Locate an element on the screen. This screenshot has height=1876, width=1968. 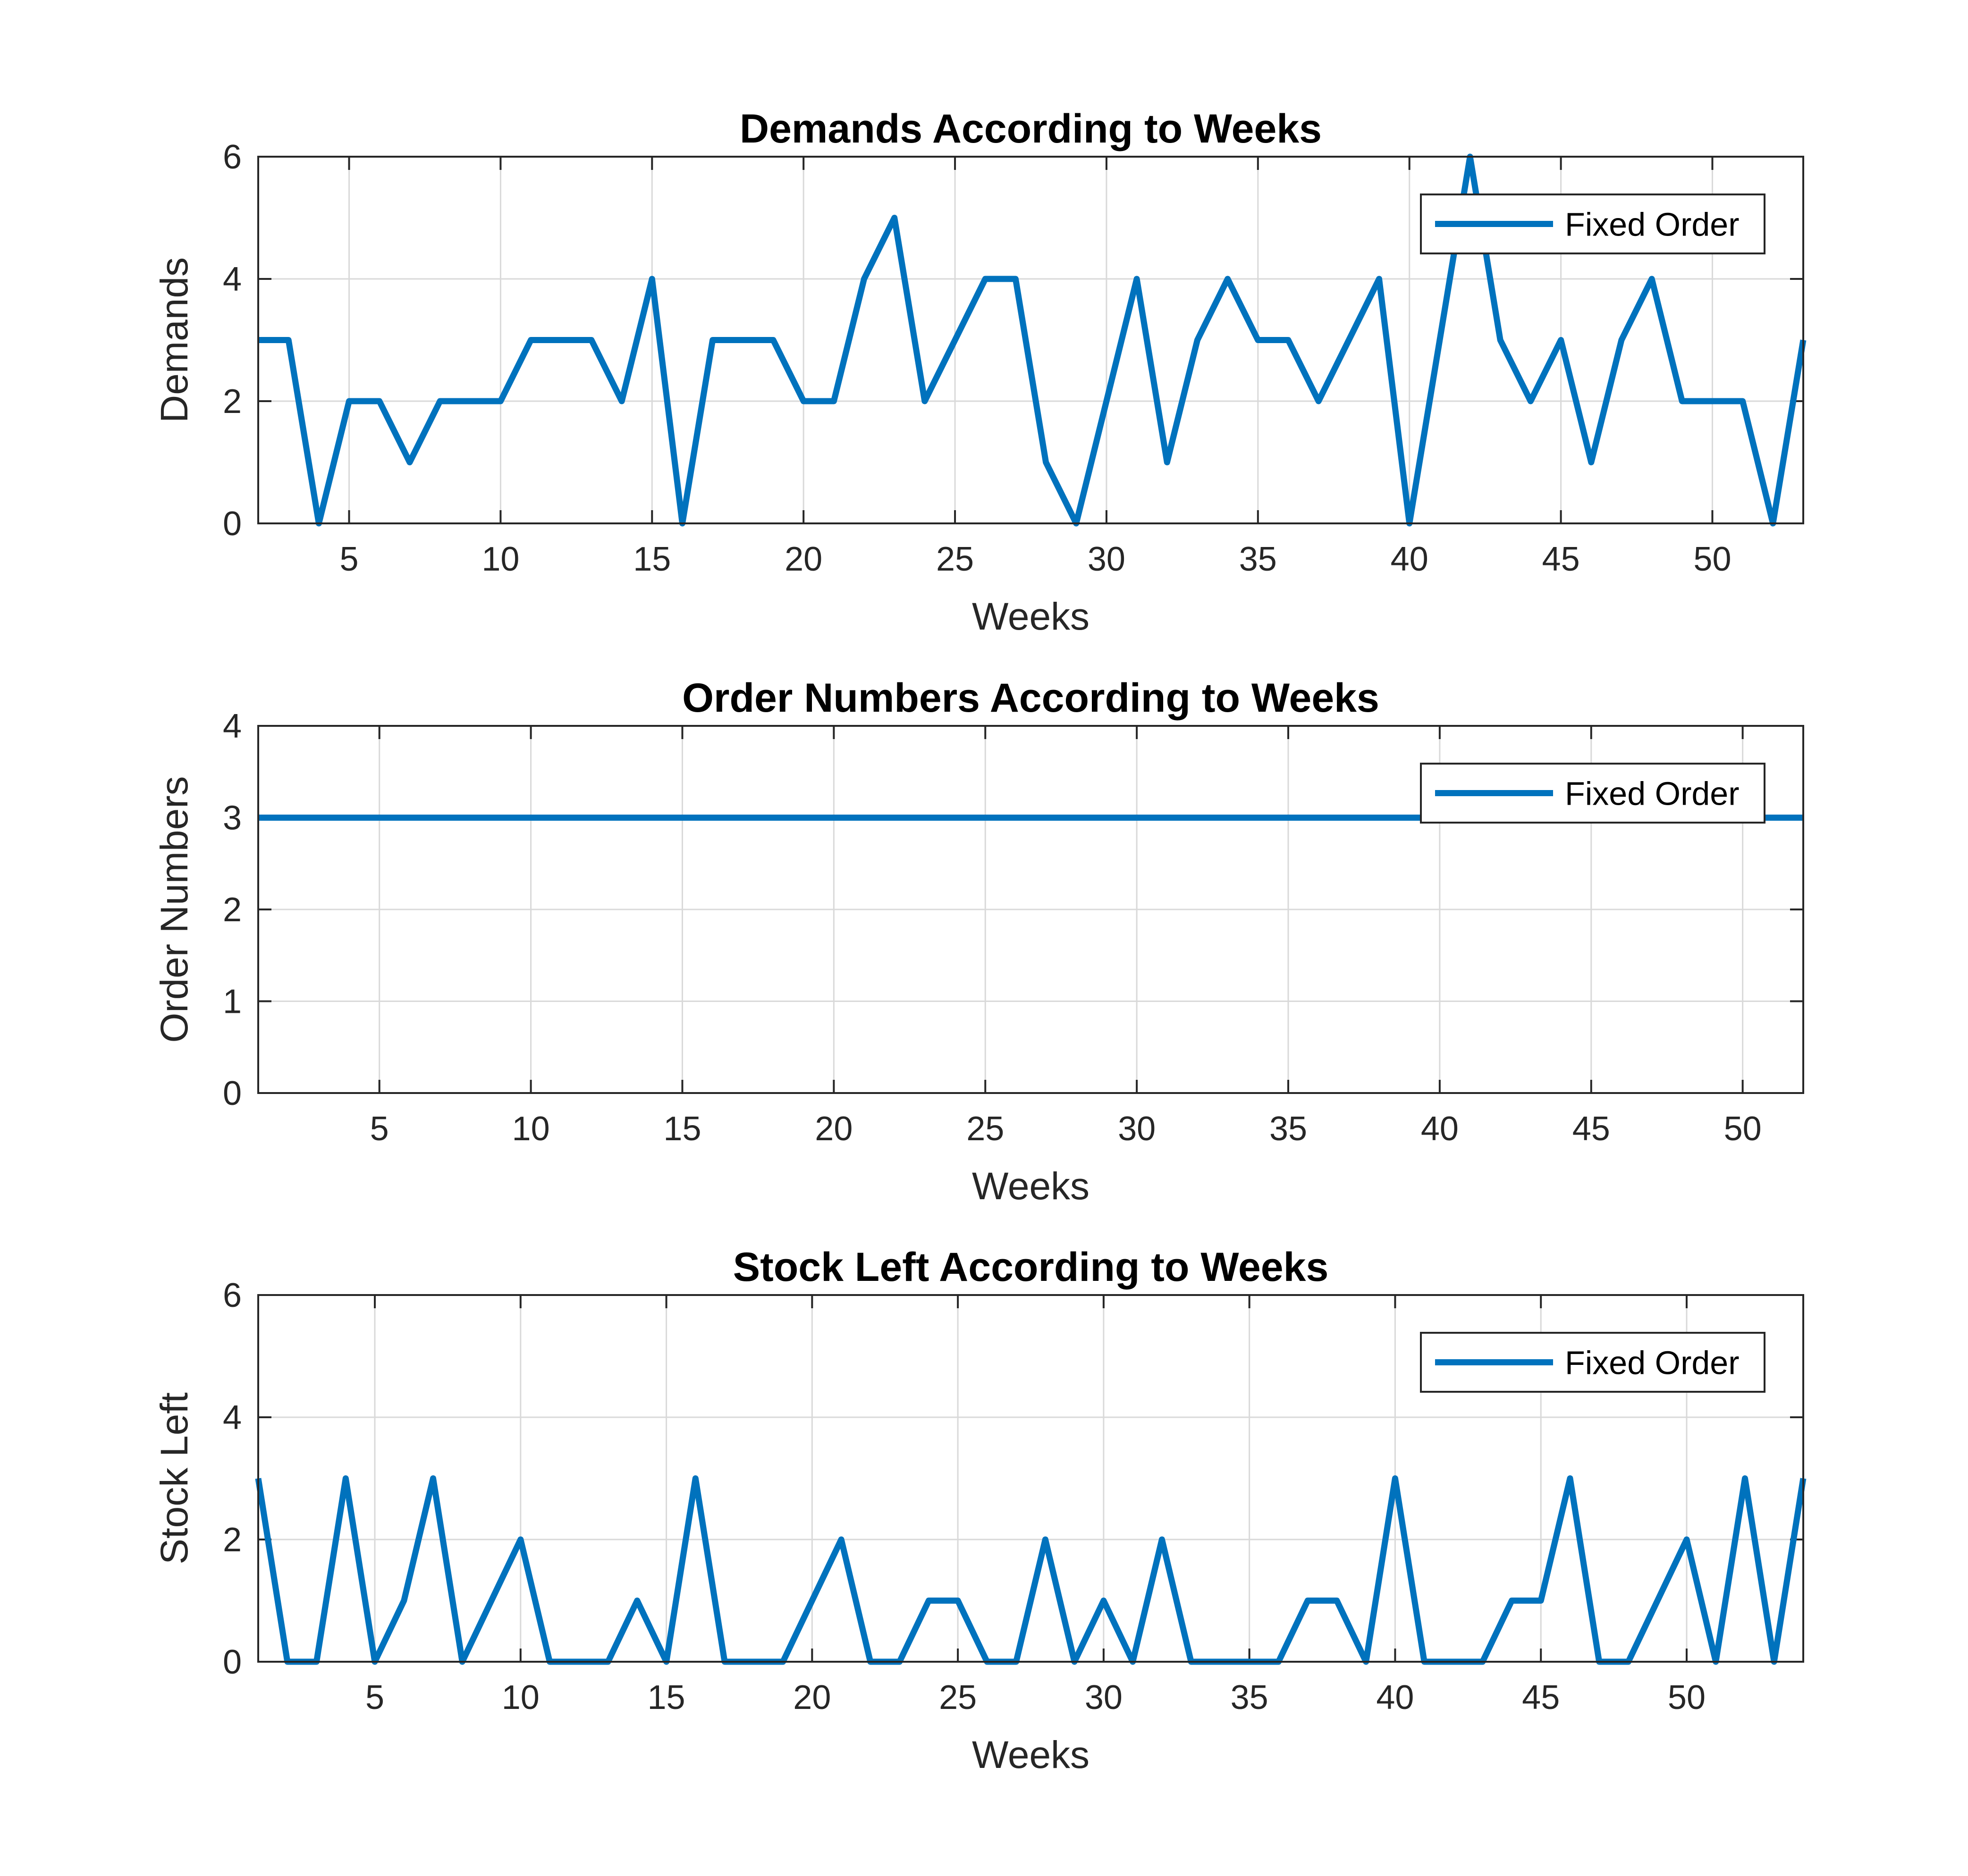
series-line-fixed-order is located at coordinates (1031, 1570).